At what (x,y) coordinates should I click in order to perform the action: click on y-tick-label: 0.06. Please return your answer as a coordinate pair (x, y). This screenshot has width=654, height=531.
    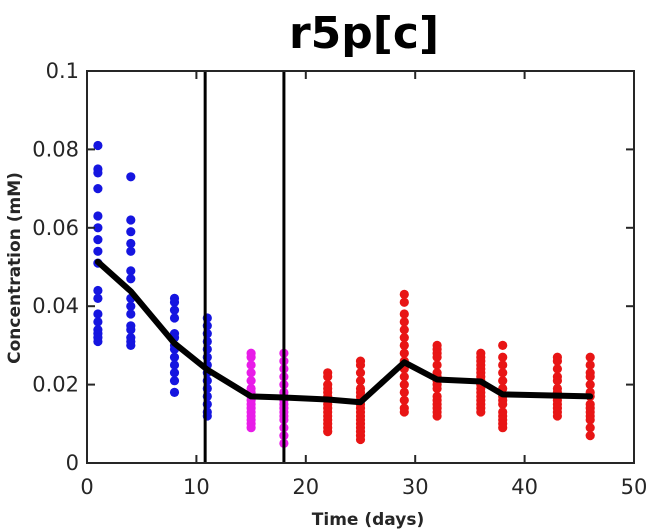
    Looking at the image, I should click on (55, 228).